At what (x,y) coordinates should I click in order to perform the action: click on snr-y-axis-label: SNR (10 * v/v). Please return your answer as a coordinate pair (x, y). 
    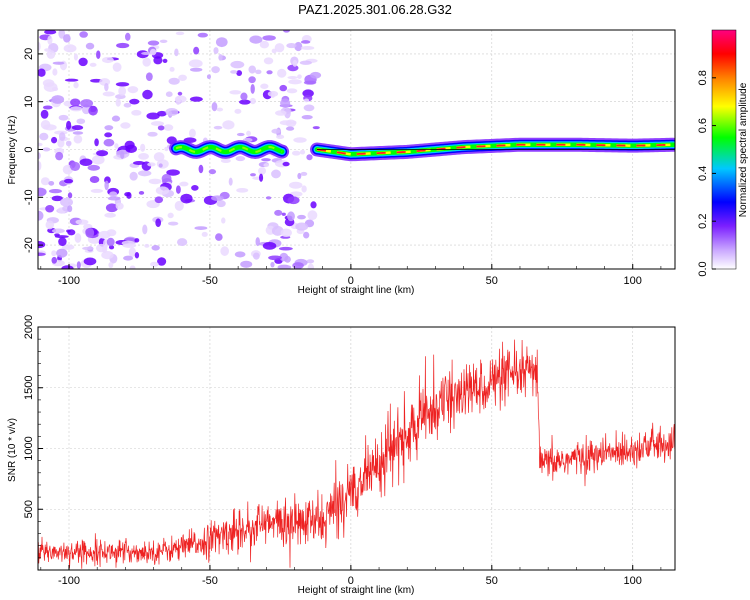
    Looking at the image, I should click on (12, 450).